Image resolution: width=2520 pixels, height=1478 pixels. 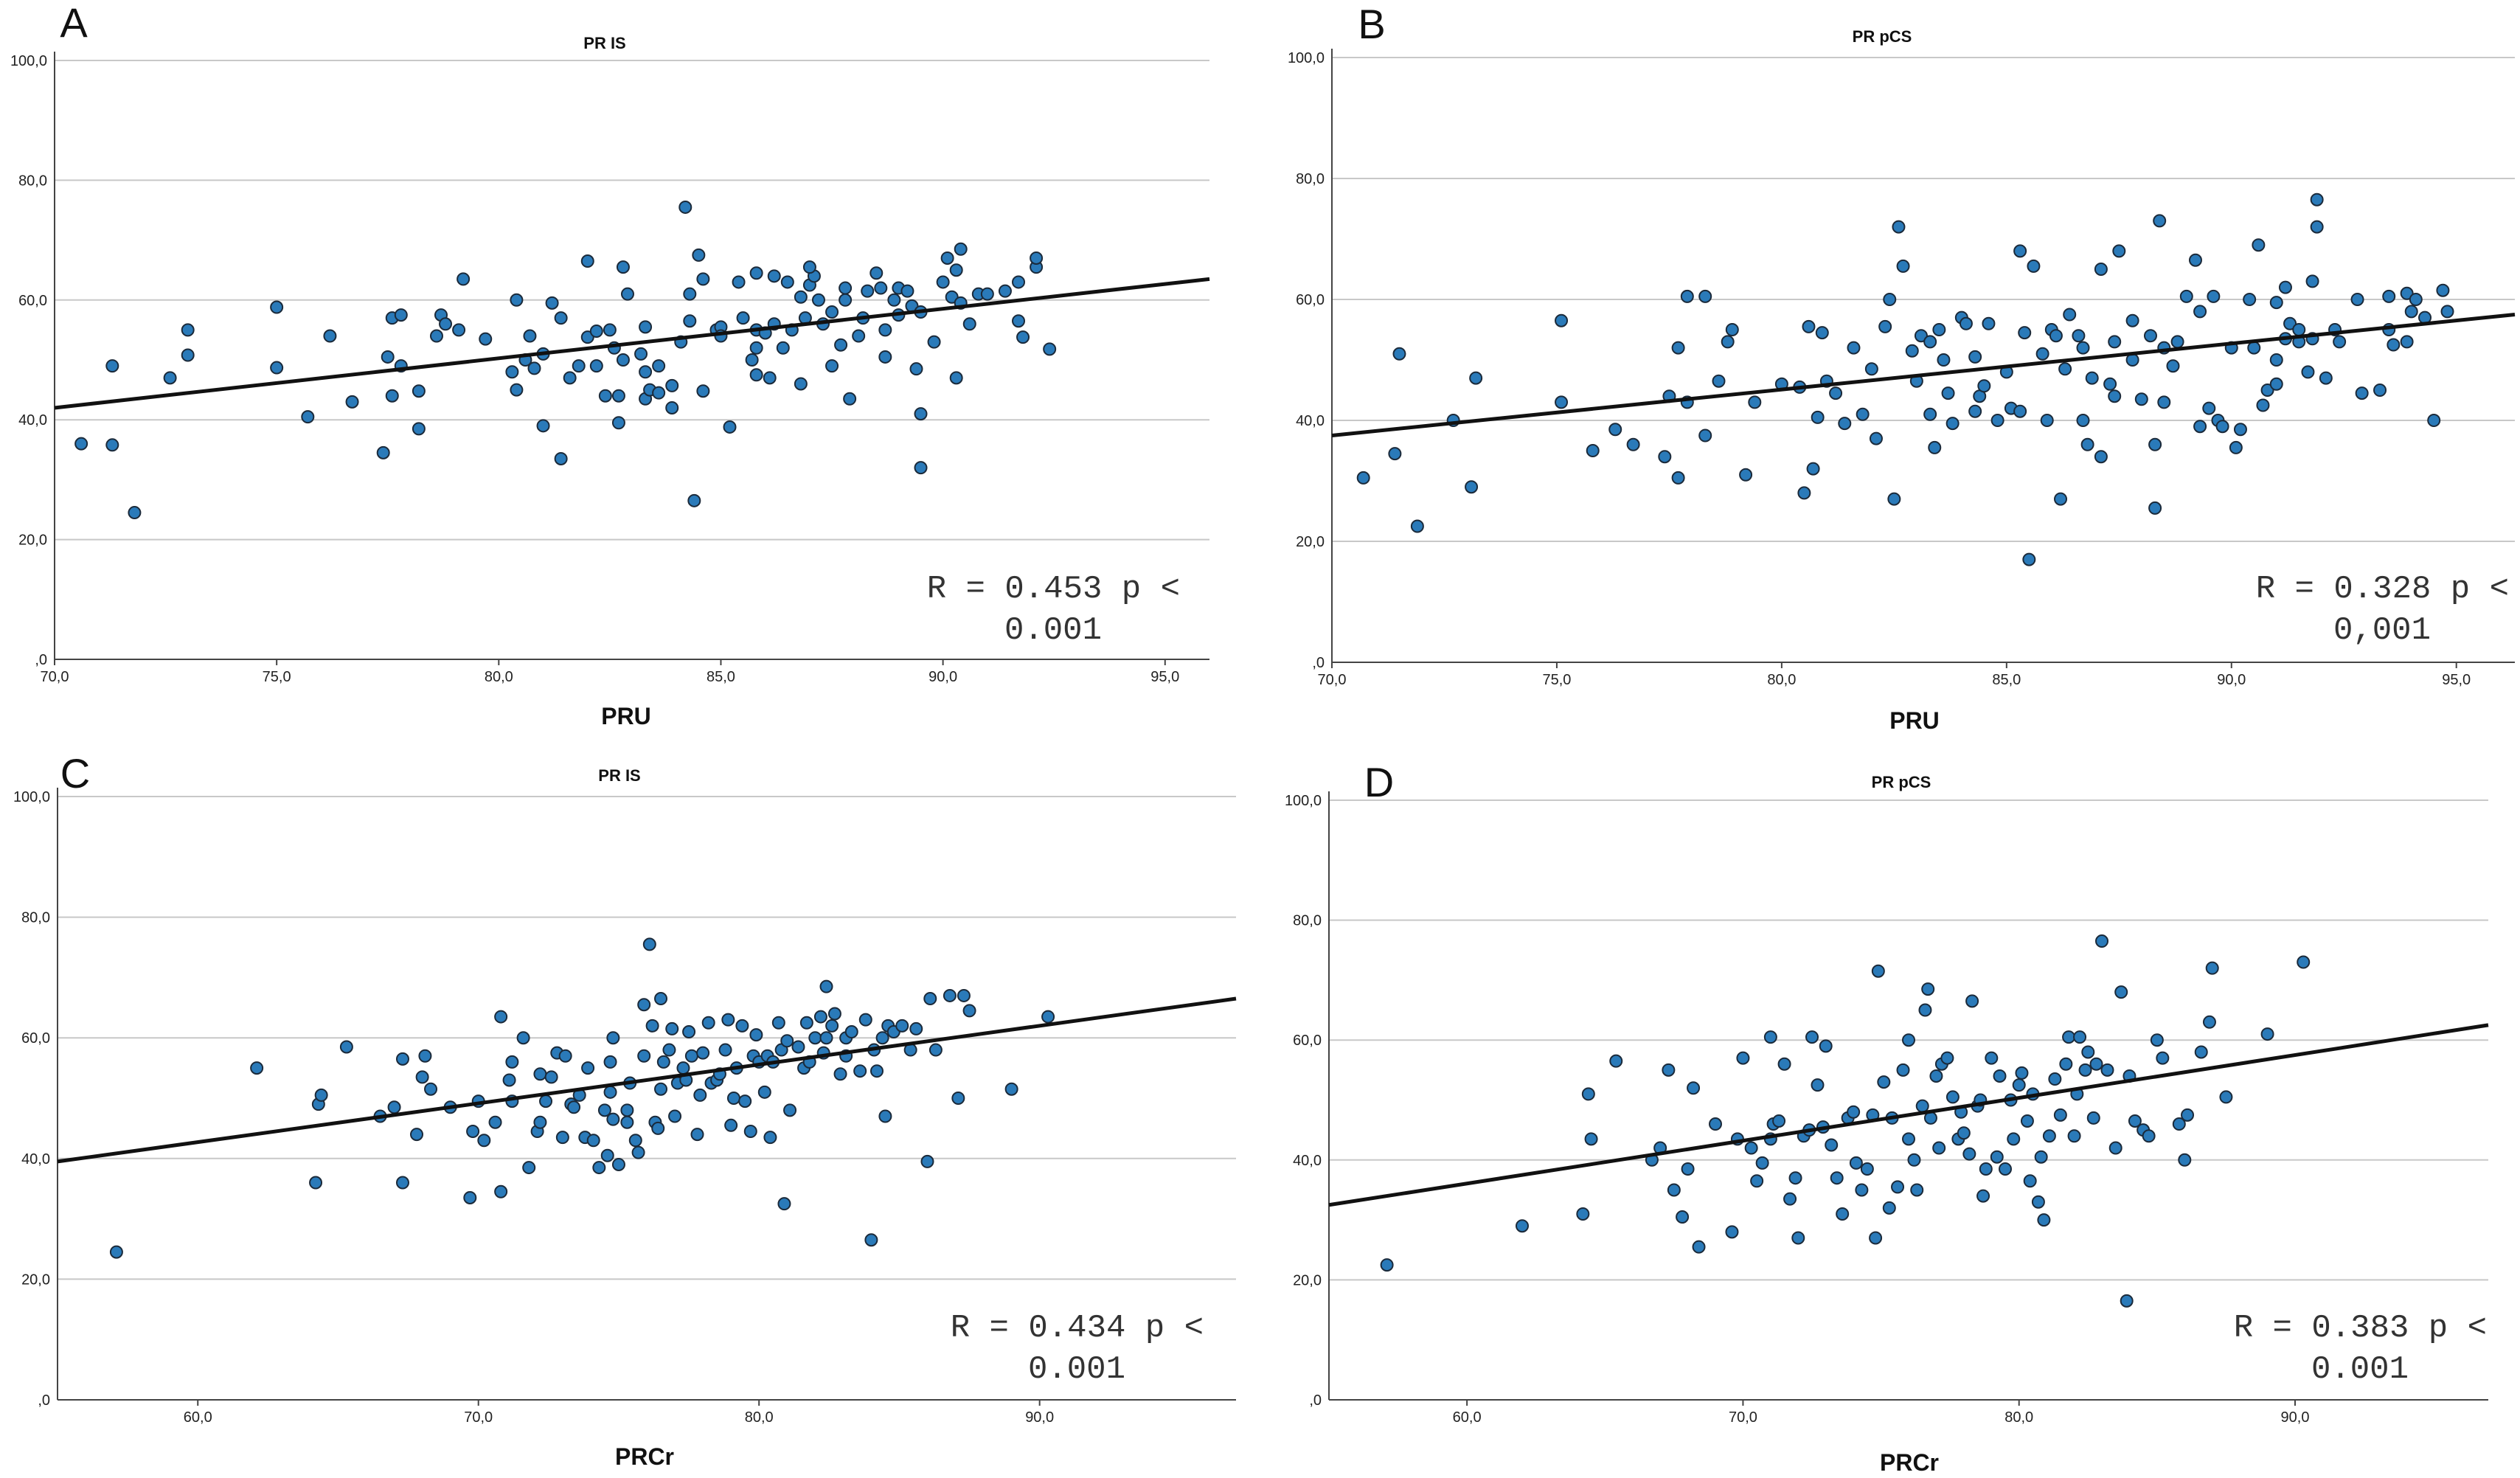 What do you see at coordinates (1924, 375) in the screenshot?
I see `fit-line` at bounding box center [1924, 375].